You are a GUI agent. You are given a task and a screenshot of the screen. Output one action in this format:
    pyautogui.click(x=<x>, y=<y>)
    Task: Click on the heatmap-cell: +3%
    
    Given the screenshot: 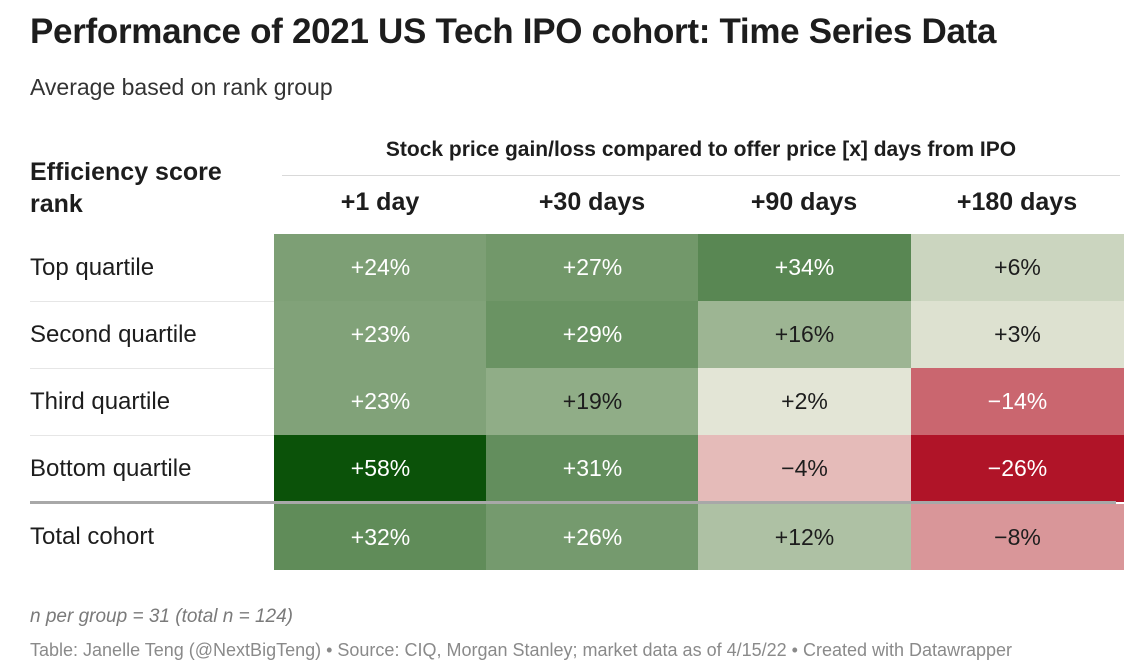 What is the action you would take?
    pyautogui.click(x=1017, y=334)
    